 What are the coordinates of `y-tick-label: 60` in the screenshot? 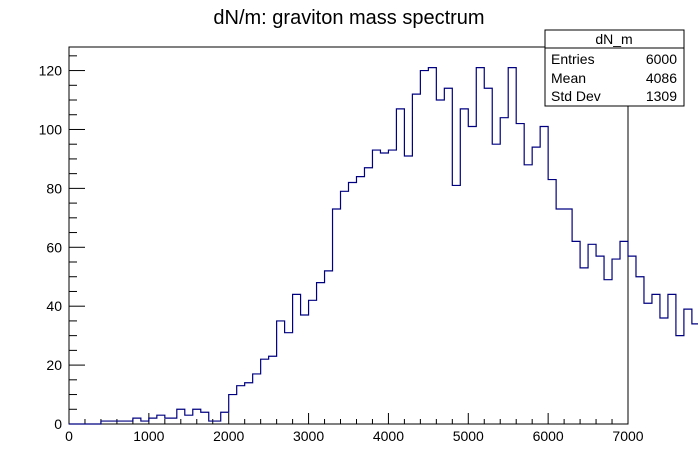 It's located at (54, 247).